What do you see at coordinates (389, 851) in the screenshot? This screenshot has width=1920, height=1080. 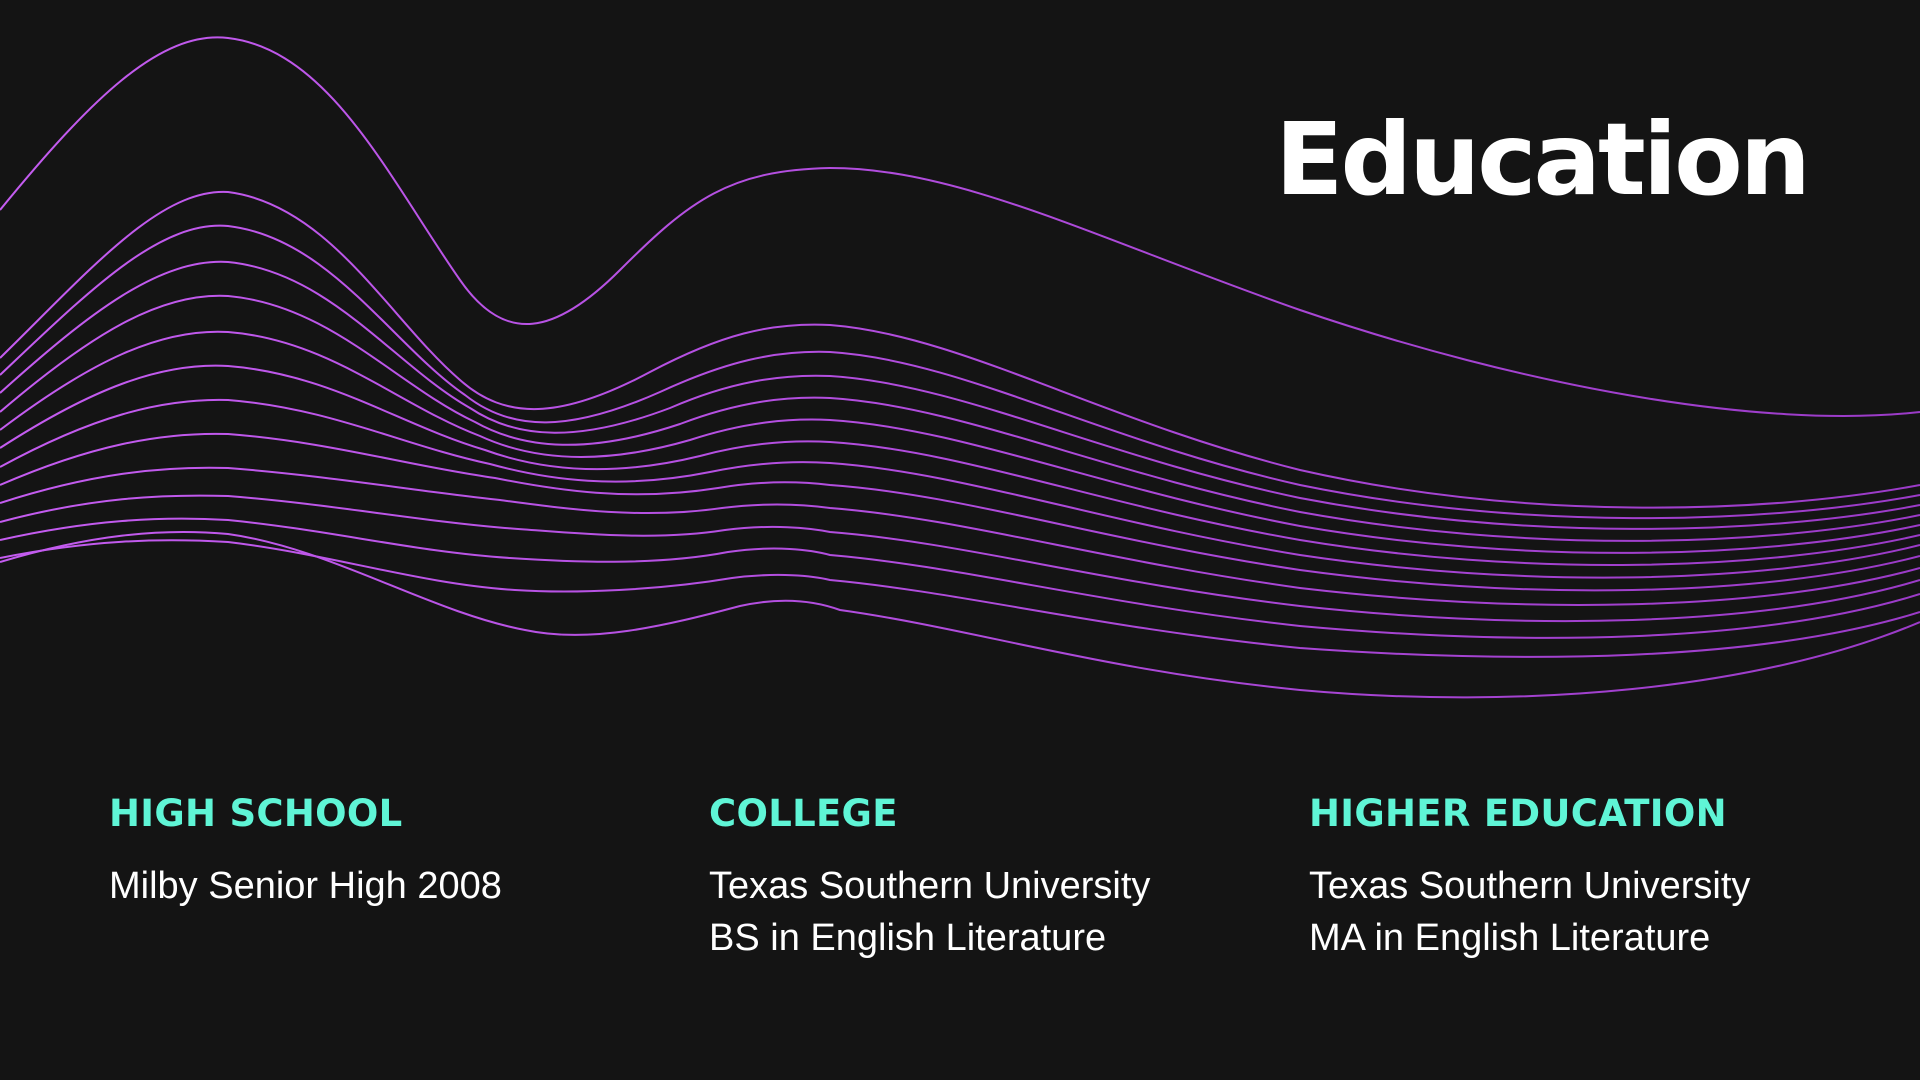 I see `education-column-high-school: HIGH SCHOOL Milby Senior High 2008` at bounding box center [389, 851].